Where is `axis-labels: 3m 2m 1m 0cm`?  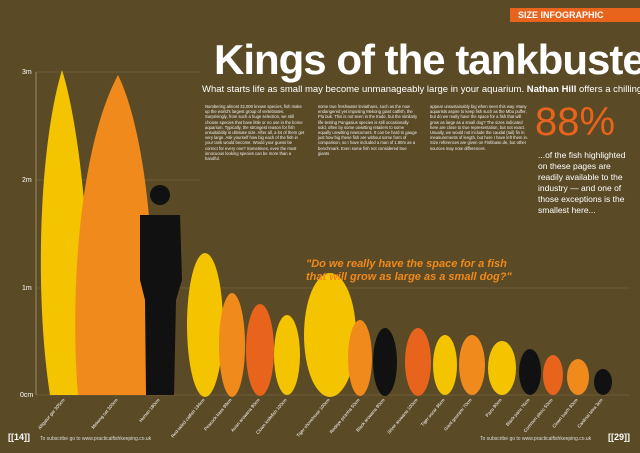 axis-labels: 3m 2m 1m 0cm is located at coordinates (26, 234).